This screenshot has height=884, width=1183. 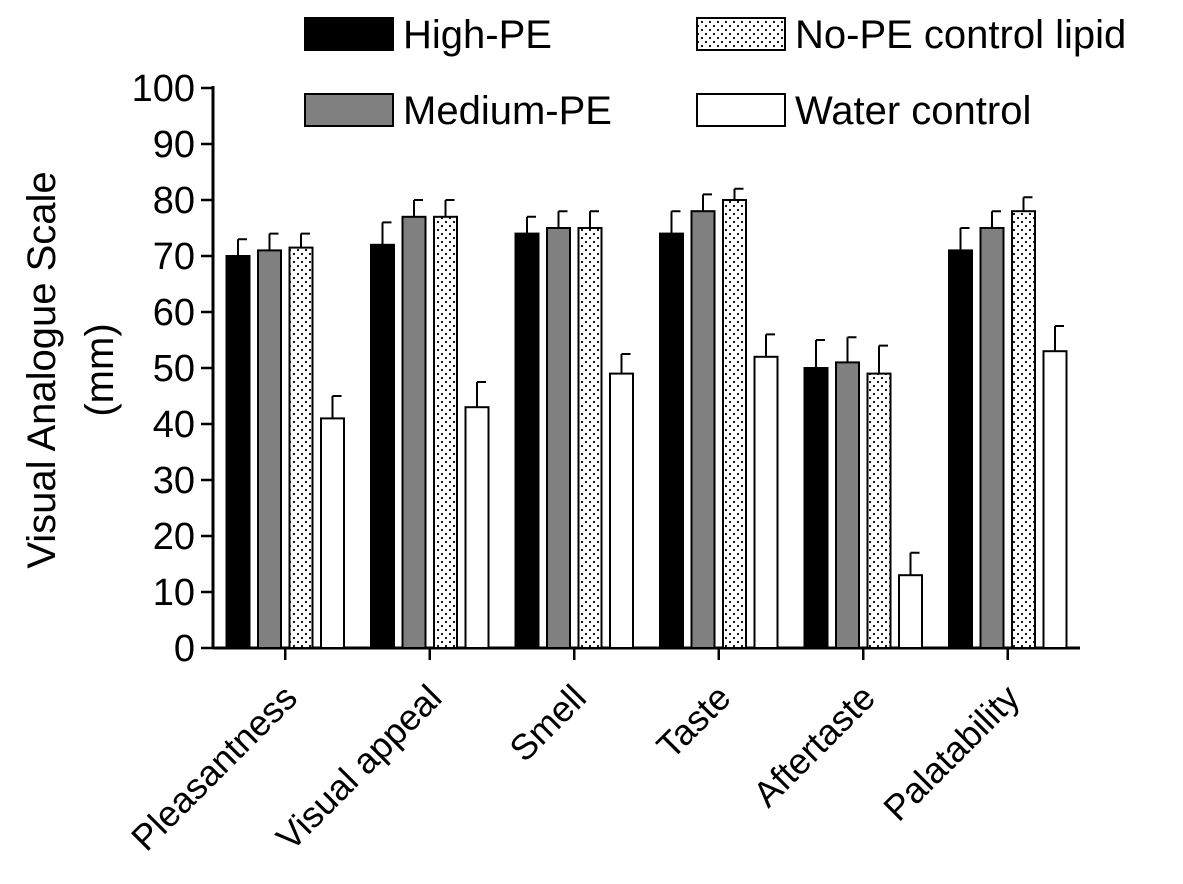 What do you see at coordinates (174, 313) in the screenshot?
I see `y-tick-label: 60` at bounding box center [174, 313].